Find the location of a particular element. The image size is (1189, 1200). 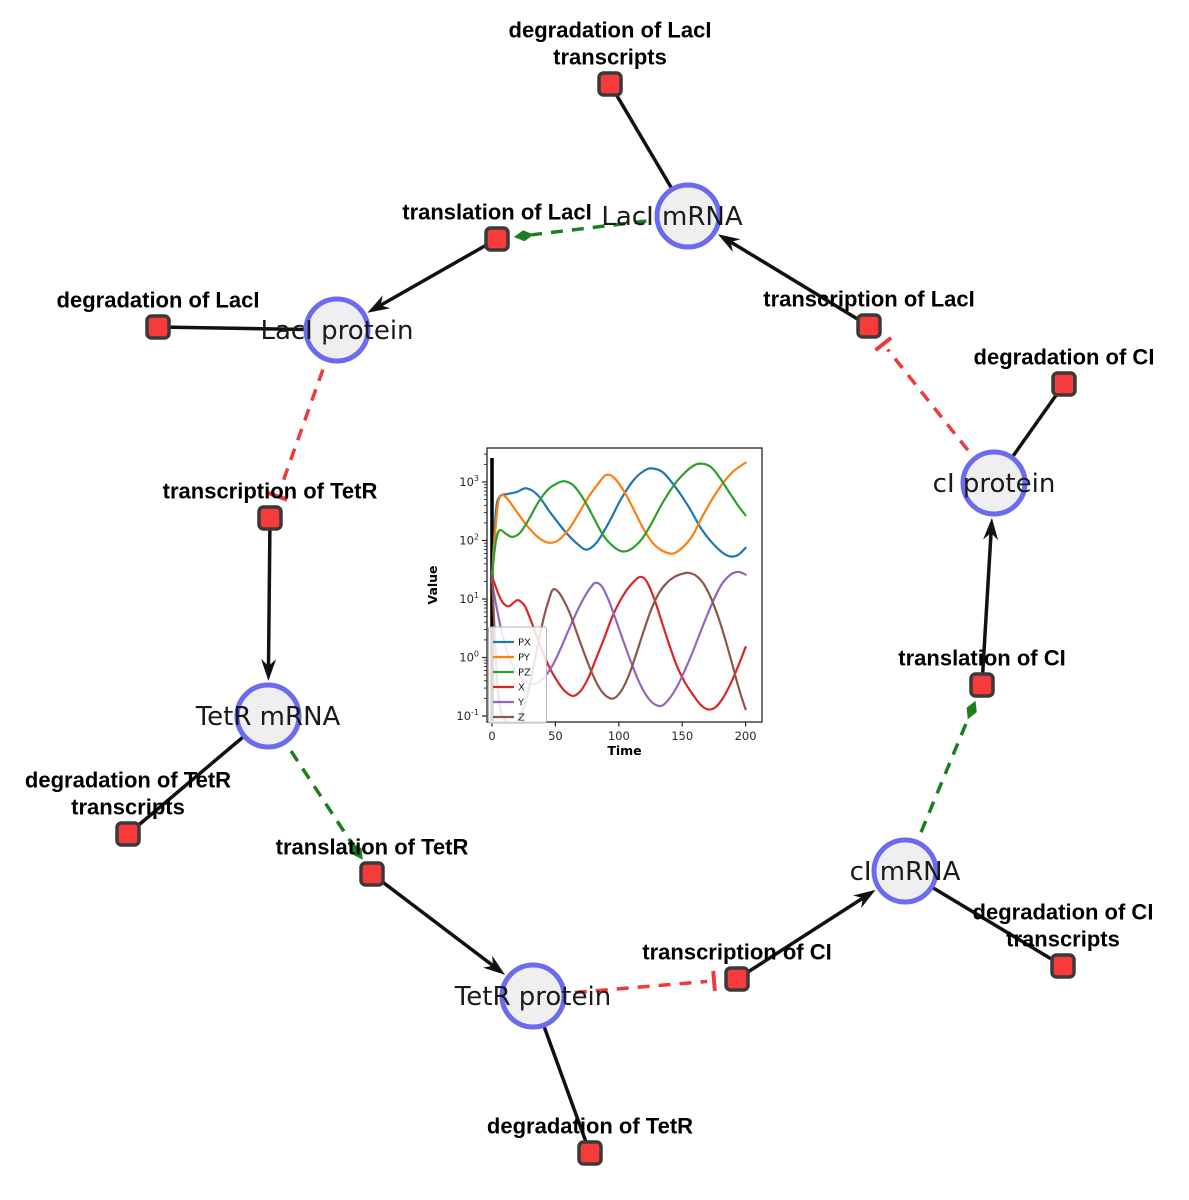

reaction-node-translation-tetr is located at coordinates (372, 874).